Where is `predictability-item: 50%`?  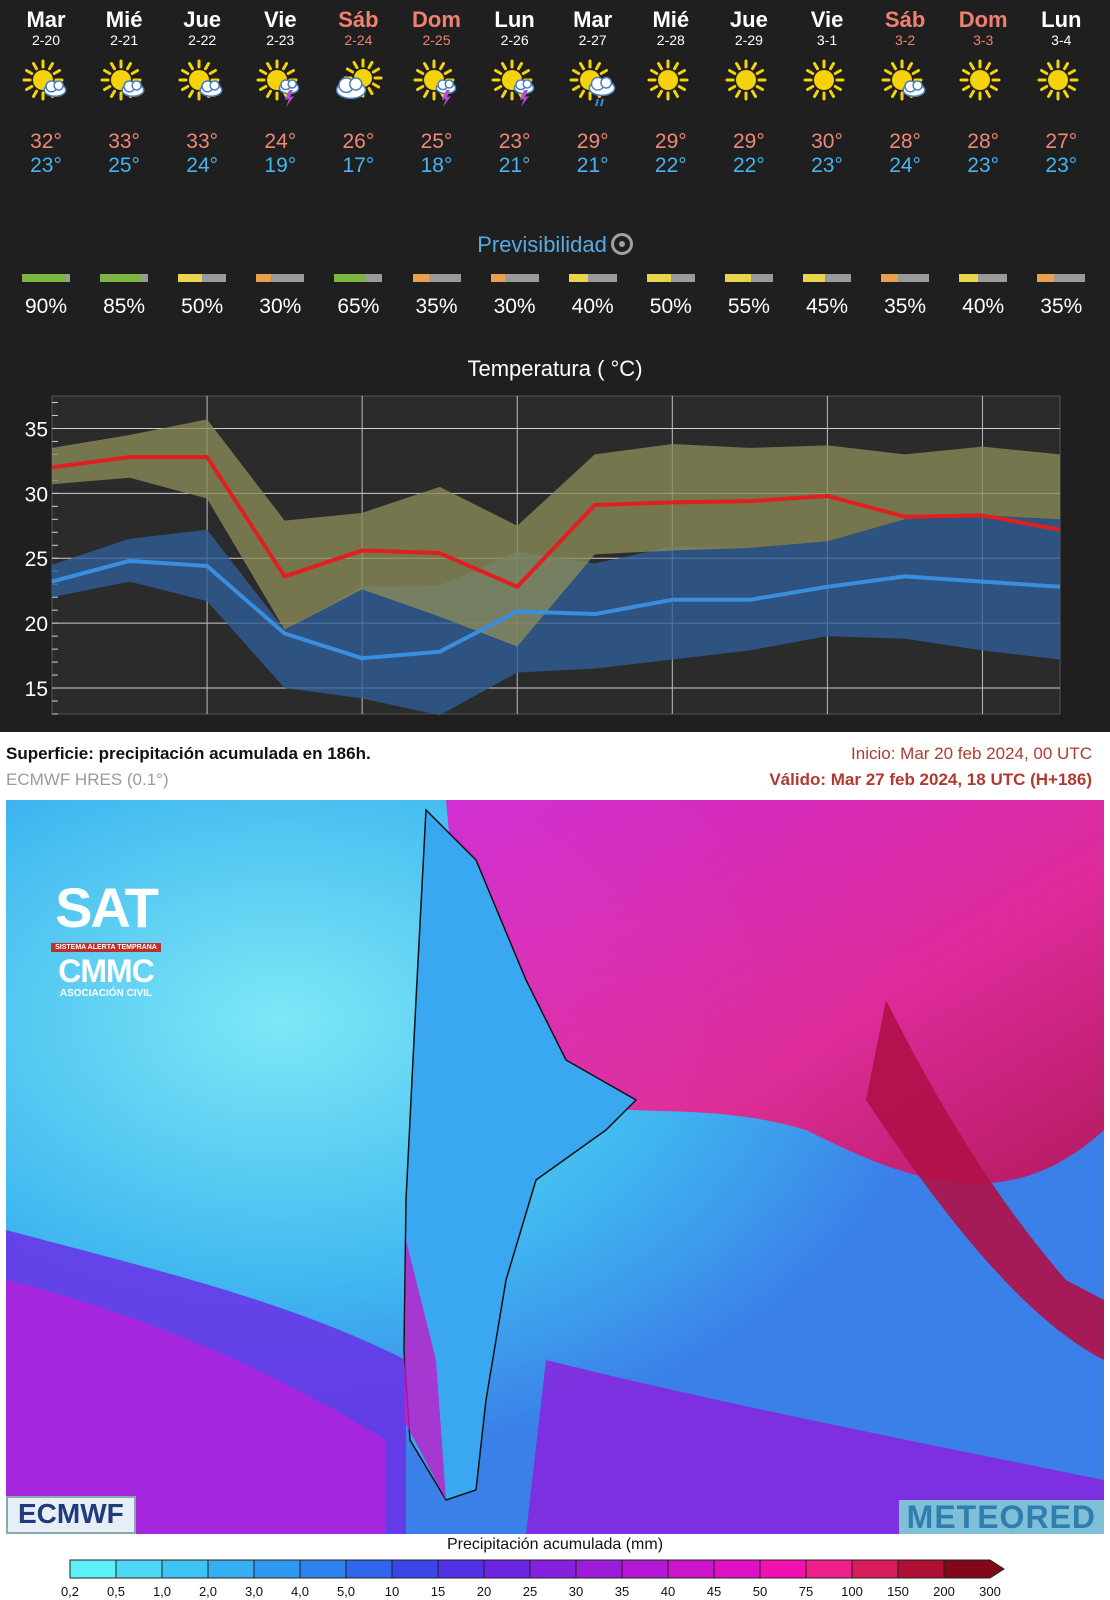 predictability-item: 50% is located at coordinates (671, 296).